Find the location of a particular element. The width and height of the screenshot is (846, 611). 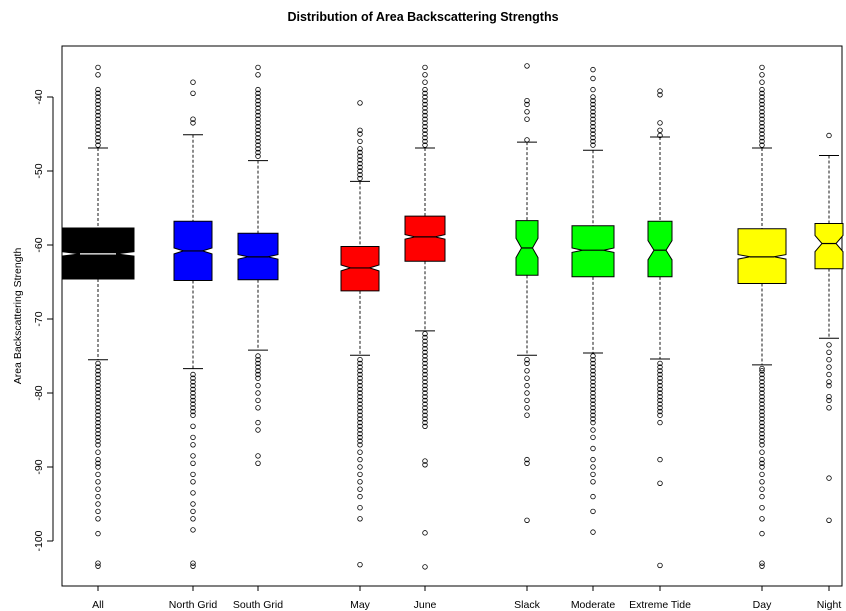

y-tick-label: -100 is located at coordinates (39, 540).